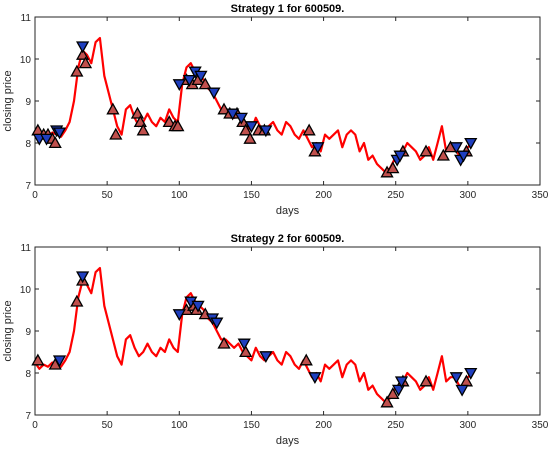 The height and width of the screenshot is (451, 550). I want to click on chart-title: Strategy 2 for 600509., so click(288, 239).